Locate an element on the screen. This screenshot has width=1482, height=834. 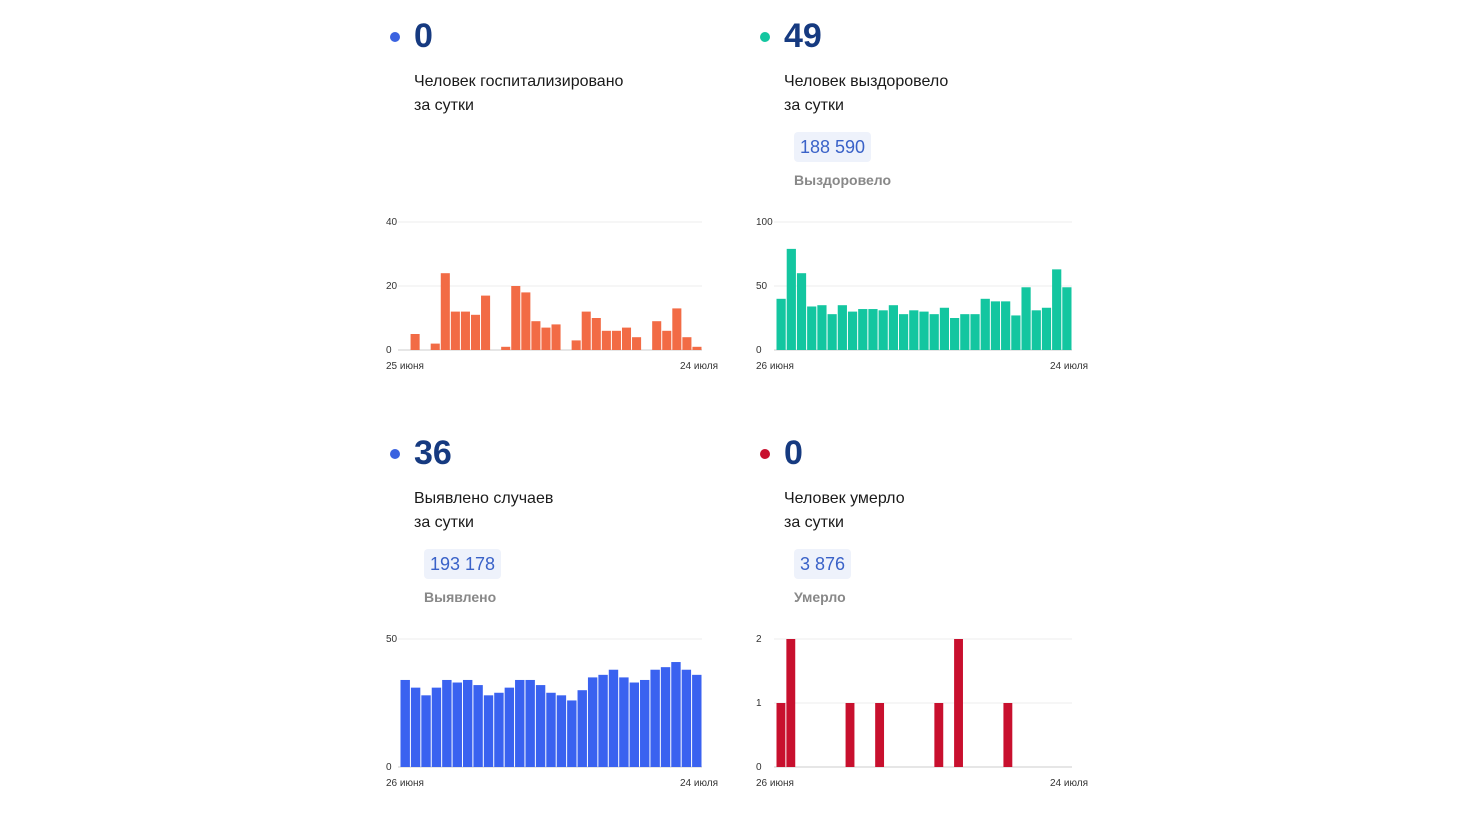
indicator-dot is located at coordinates (395, 37).